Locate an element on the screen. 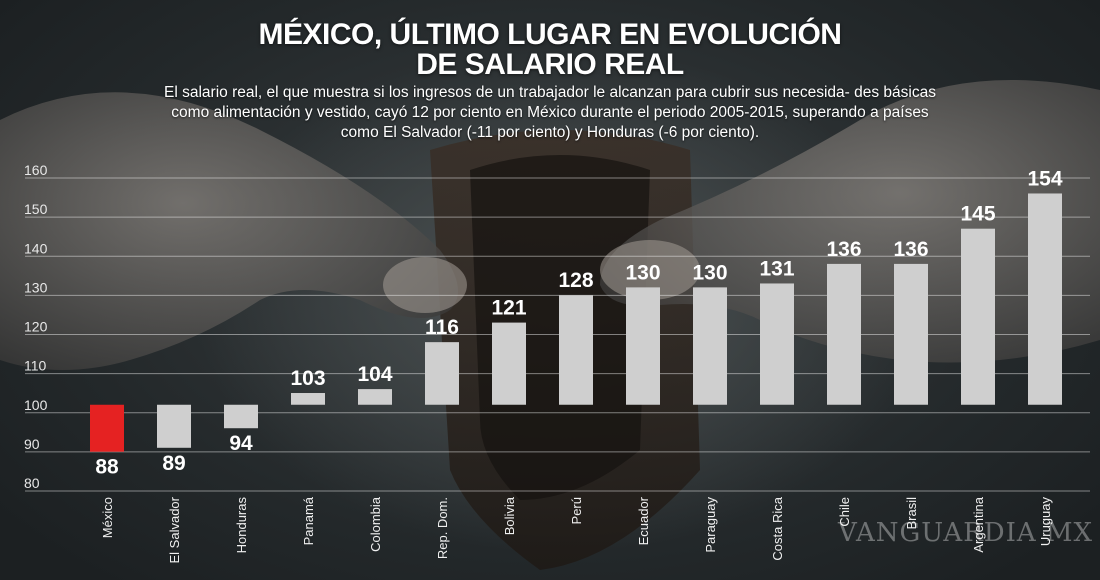 The width and height of the screenshot is (1100, 580). y-tick-label: 130 is located at coordinates (36, 287).